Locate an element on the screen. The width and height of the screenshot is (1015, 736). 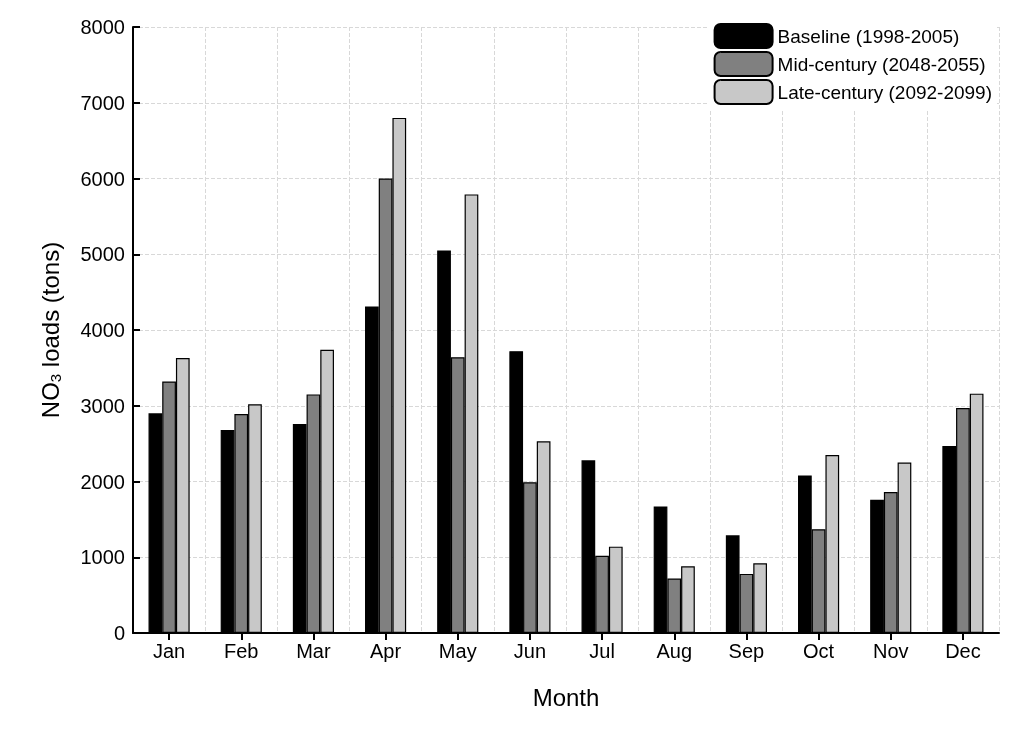
y-tick-label: 1000 is located at coordinates (102, 557).